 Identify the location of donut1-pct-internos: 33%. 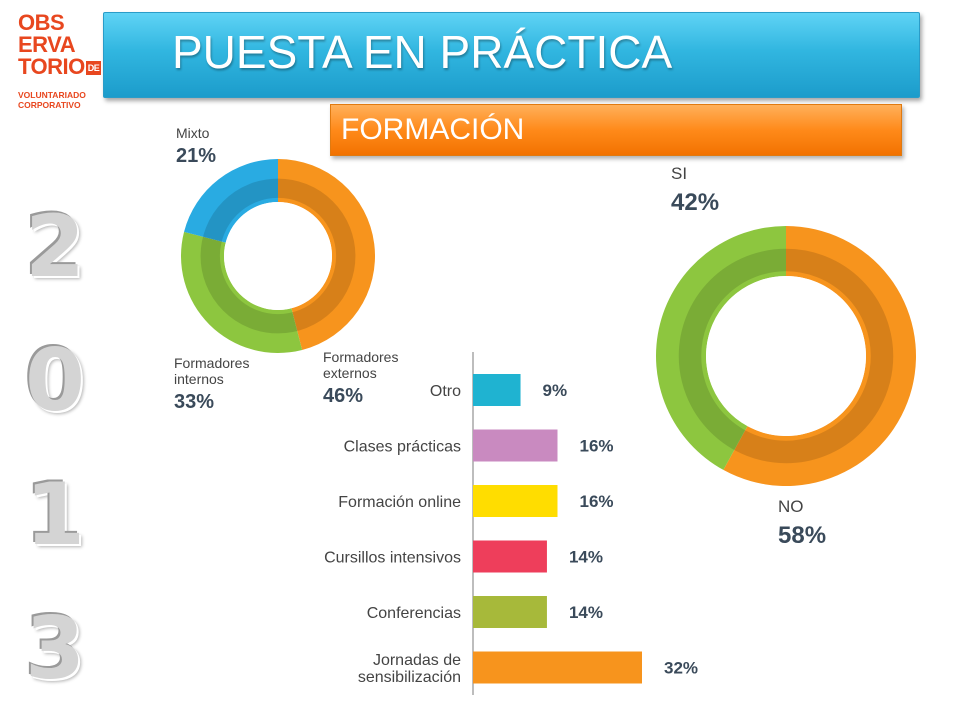
(194, 402).